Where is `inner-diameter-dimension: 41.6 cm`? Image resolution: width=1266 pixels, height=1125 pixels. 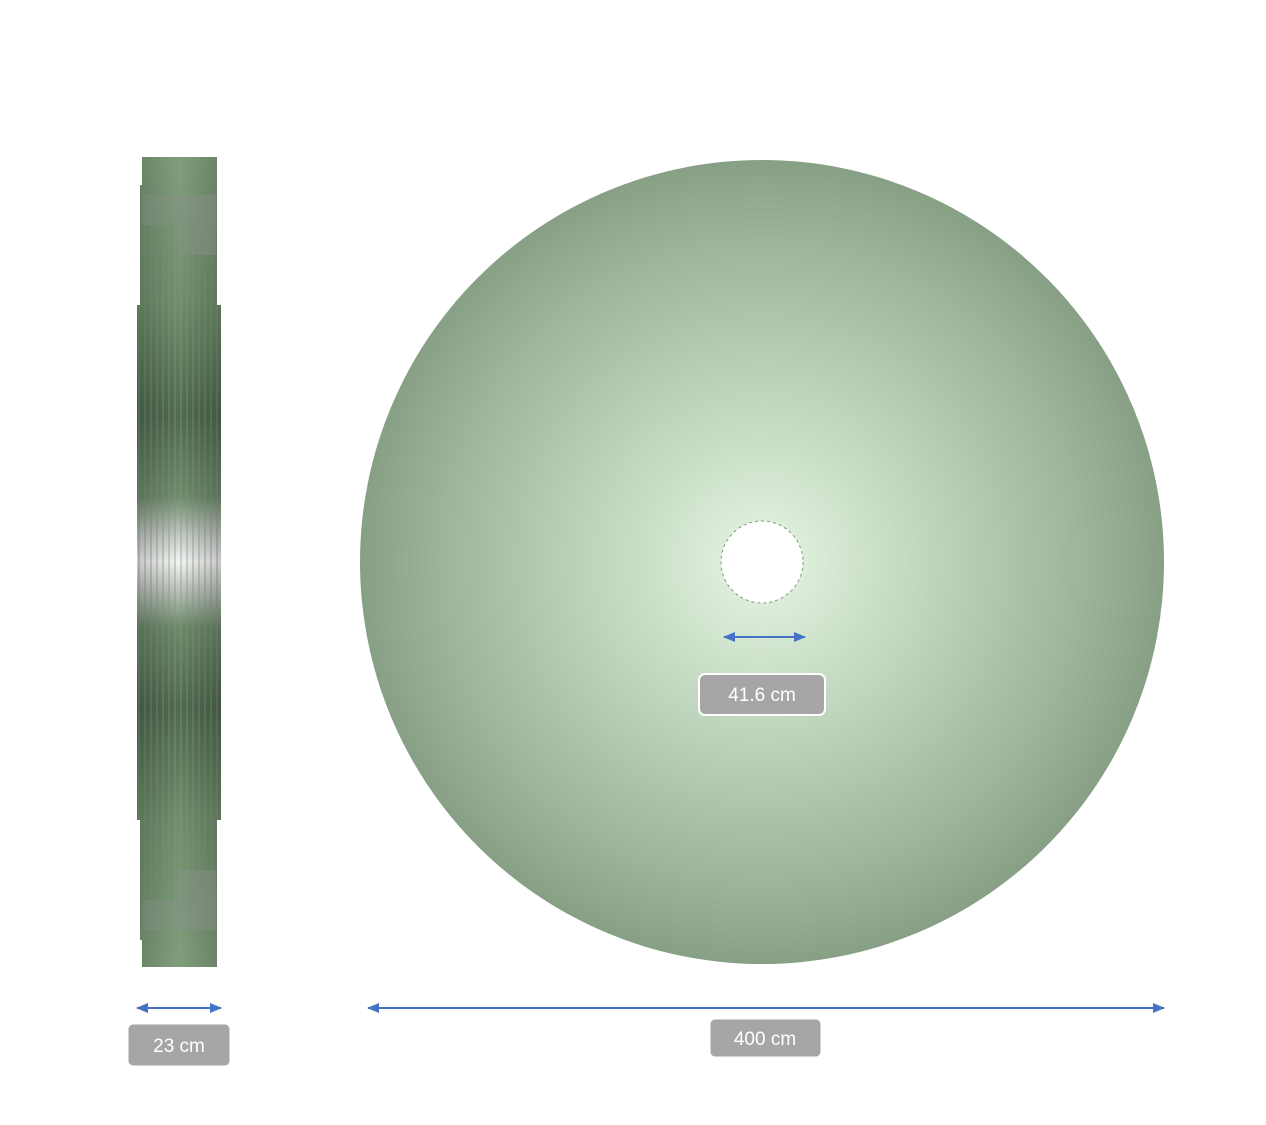 inner-diameter-dimension: 41.6 cm is located at coordinates (762, 674).